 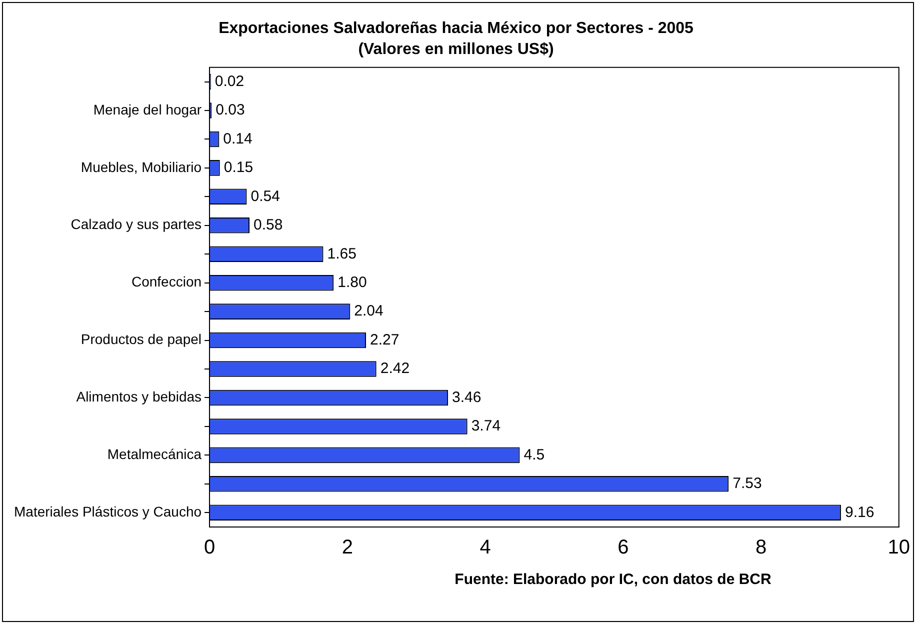 What do you see at coordinates (395, 369) in the screenshot?
I see `data-label: 2.42` at bounding box center [395, 369].